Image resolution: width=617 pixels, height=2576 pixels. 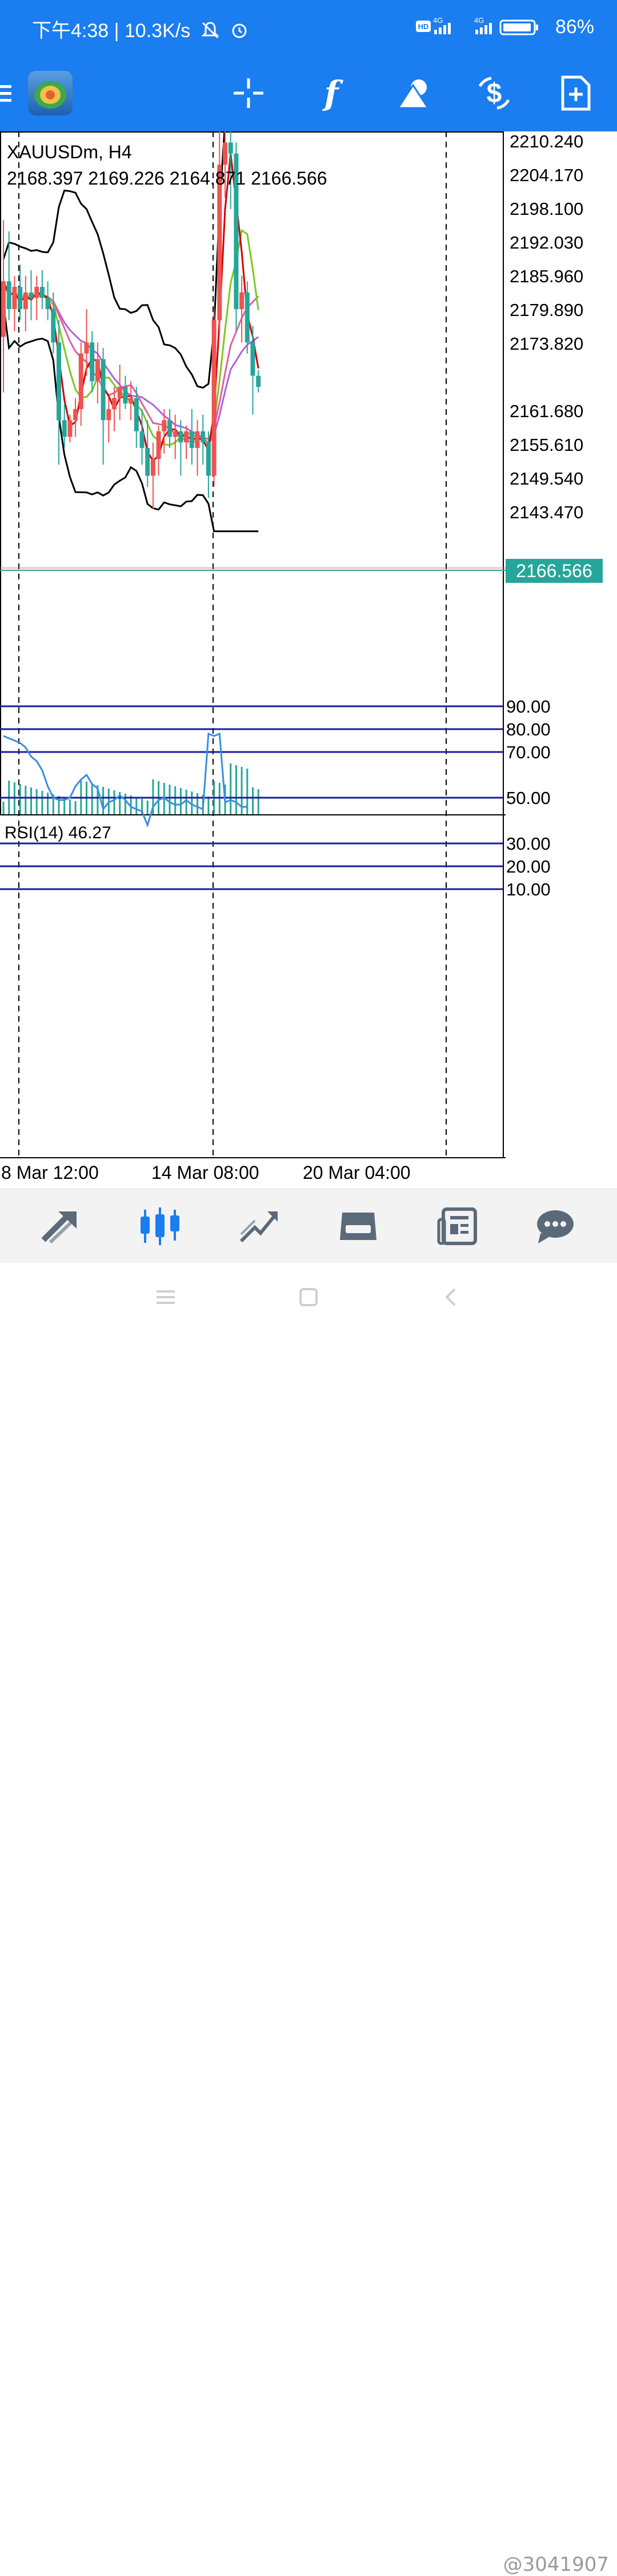 I want to click on price-tick-label: 2204.170, so click(x=546, y=175).